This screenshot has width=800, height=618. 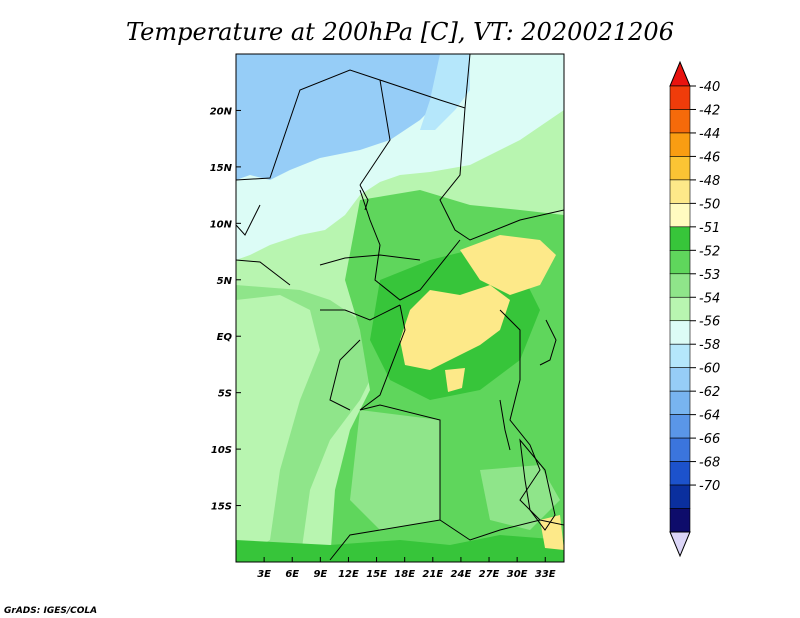 What do you see at coordinates (221, 168) in the screenshot?
I see `lat-tick-label: 15N` at bounding box center [221, 168].